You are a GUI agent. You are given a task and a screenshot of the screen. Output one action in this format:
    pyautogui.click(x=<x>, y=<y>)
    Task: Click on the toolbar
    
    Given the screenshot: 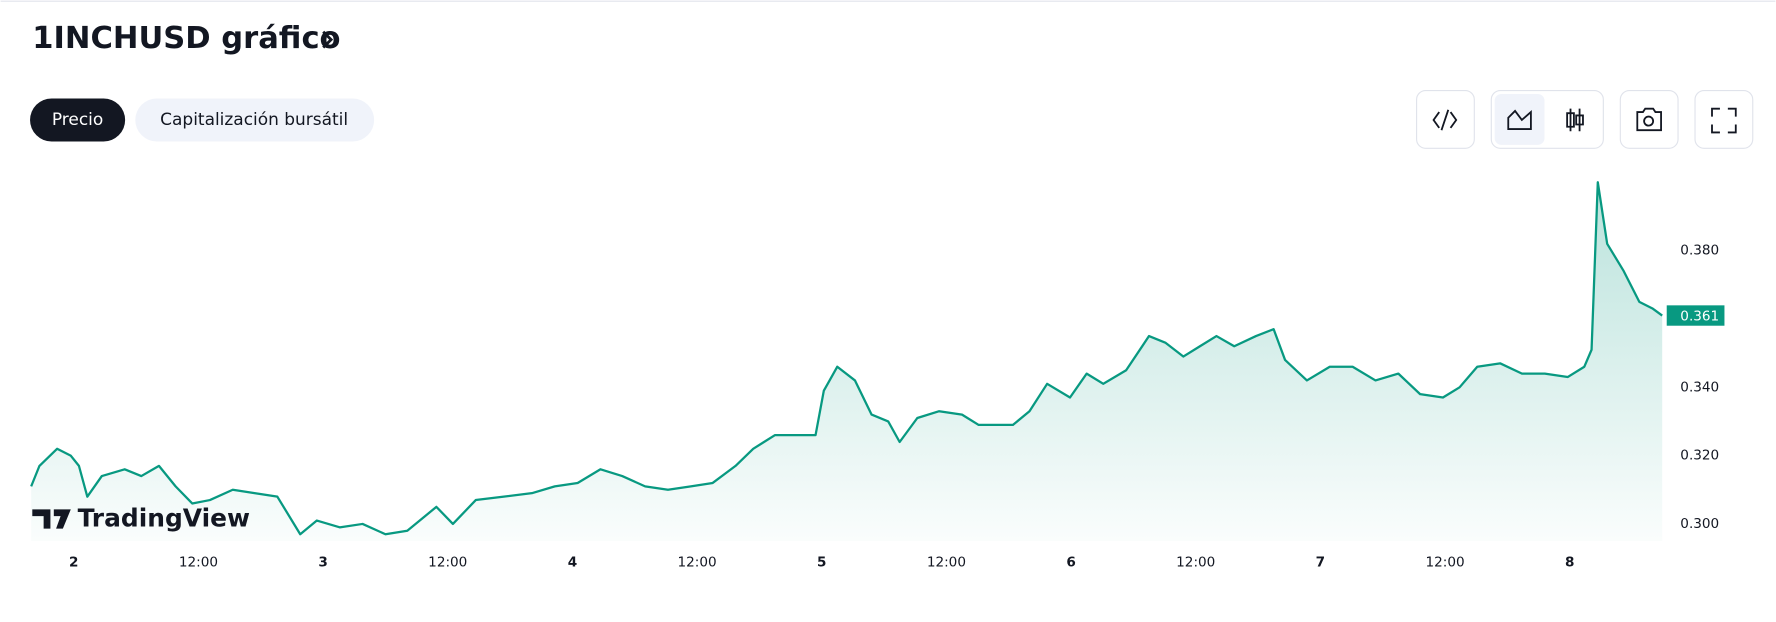 What is the action you would take?
    pyautogui.click(x=1585, y=119)
    